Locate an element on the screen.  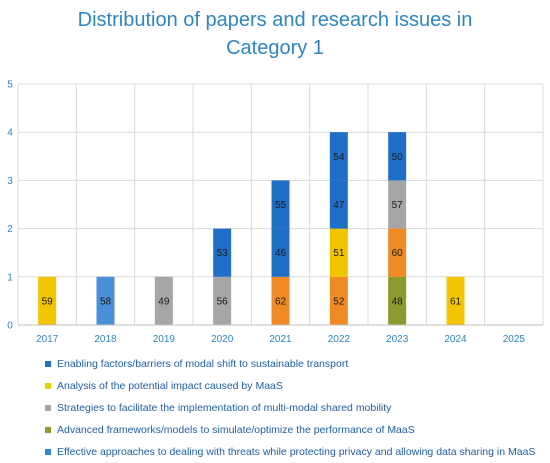
x-tick-label: 2019 is located at coordinates (164, 339).